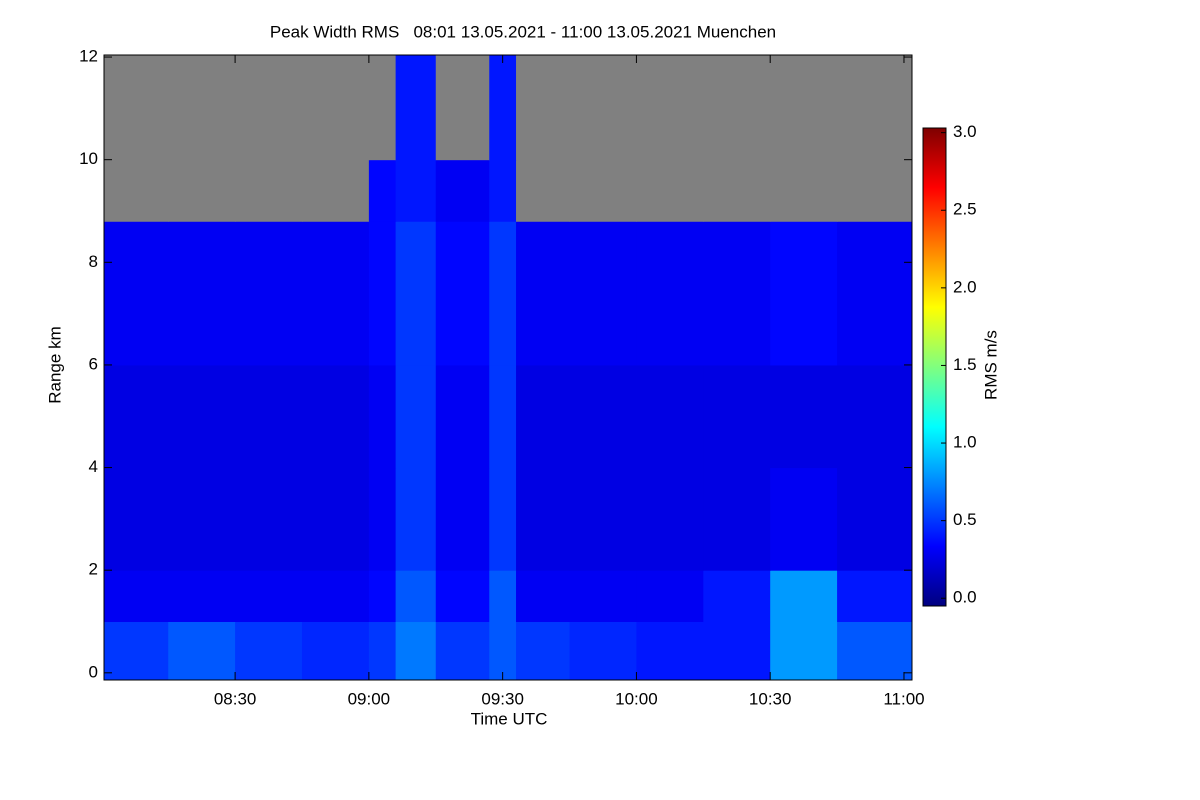 The height and width of the screenshot is (800, 1200). I want to click on x-tick-label: 11:00, so click(903, 698).